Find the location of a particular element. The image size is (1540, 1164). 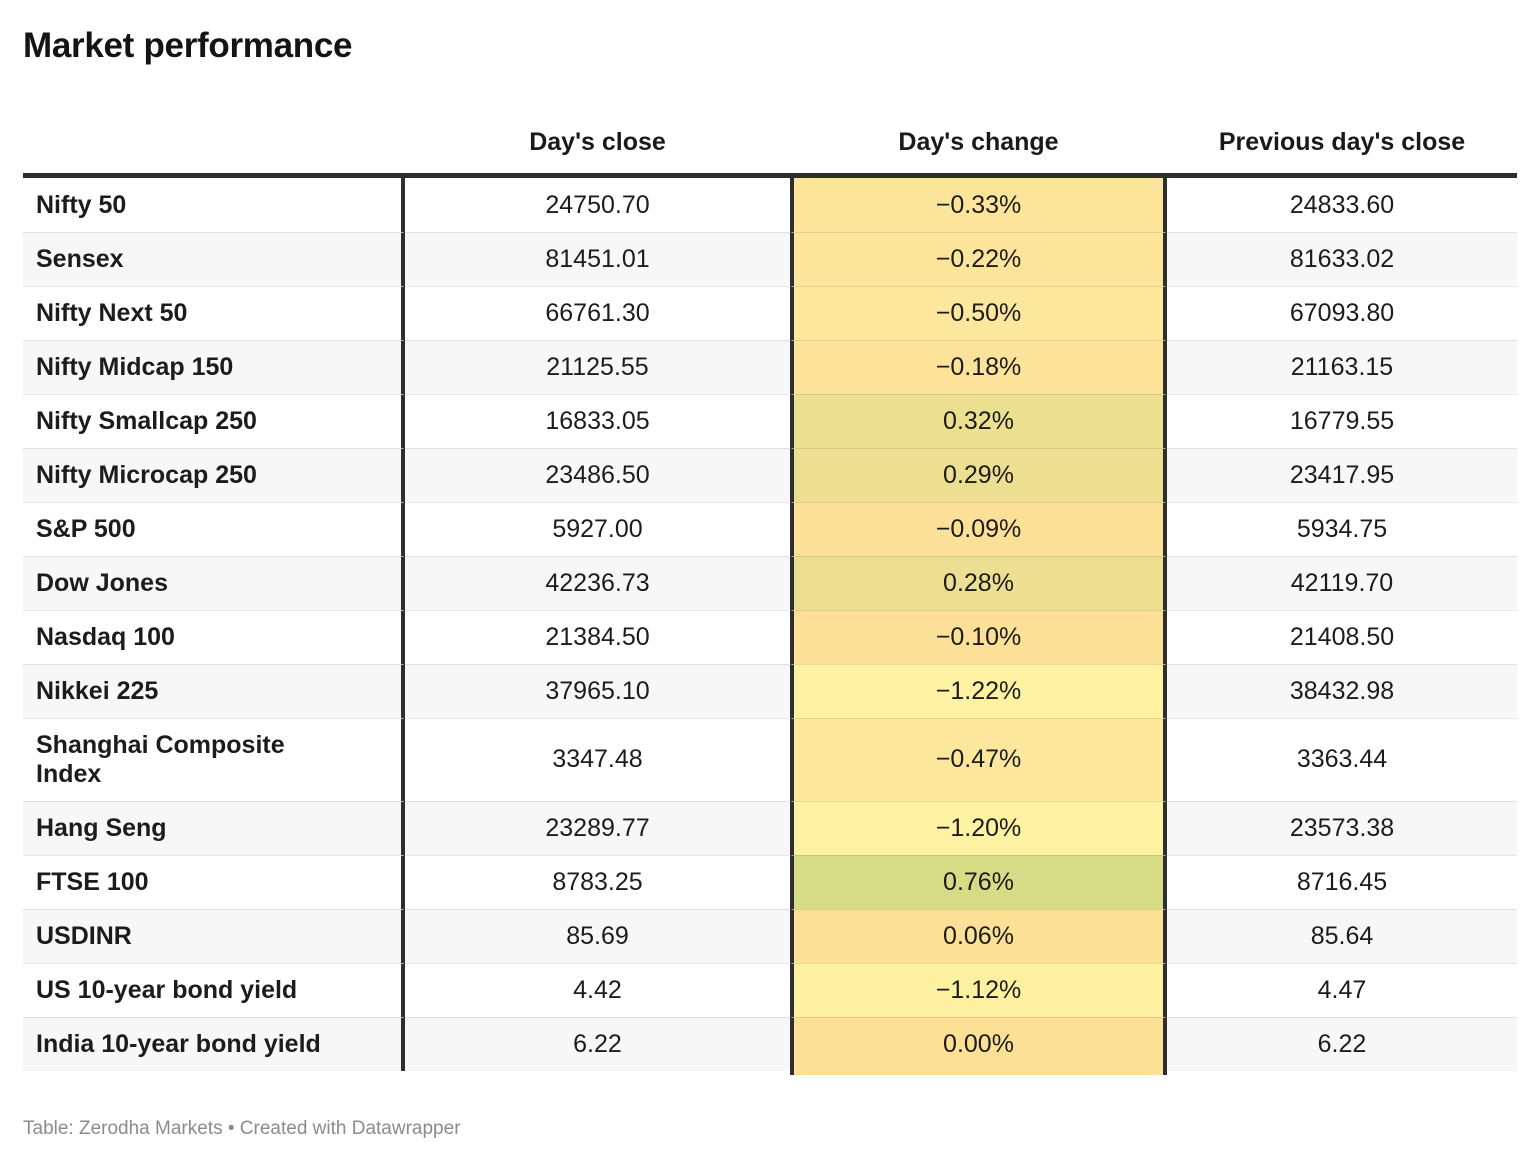

previous-close-value: 21163.15 is located at coordinates (1342, 367).